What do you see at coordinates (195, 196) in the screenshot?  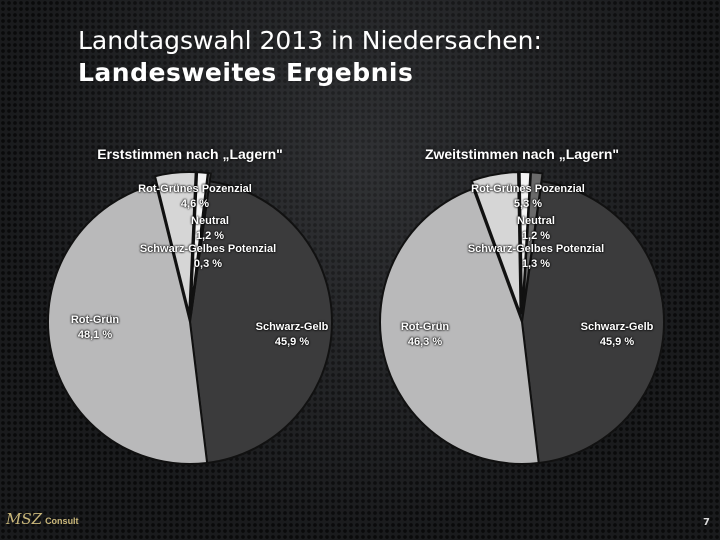 I see `label-rot-gruenes-potenzial: Rot-Grünes Pozenzial 4,6 %` at bounding box center [195, 196].